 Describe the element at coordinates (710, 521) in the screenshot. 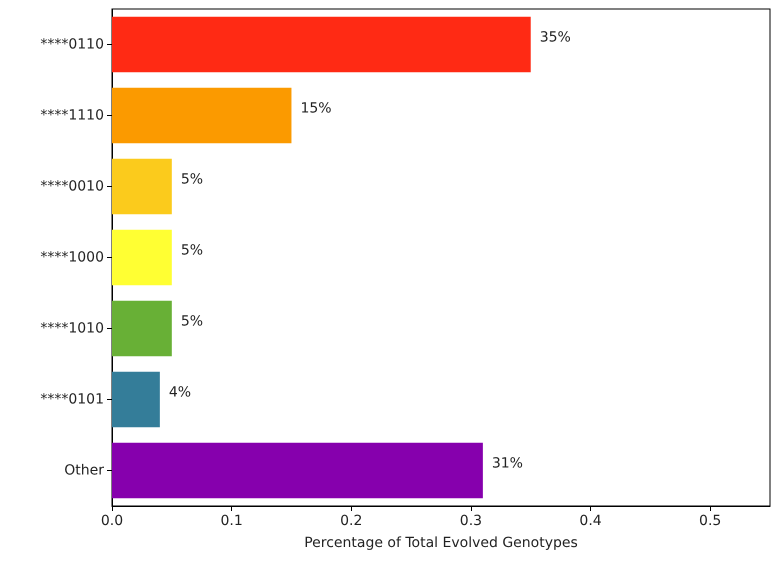

I see `x-tick-label: 0.5` at that location.